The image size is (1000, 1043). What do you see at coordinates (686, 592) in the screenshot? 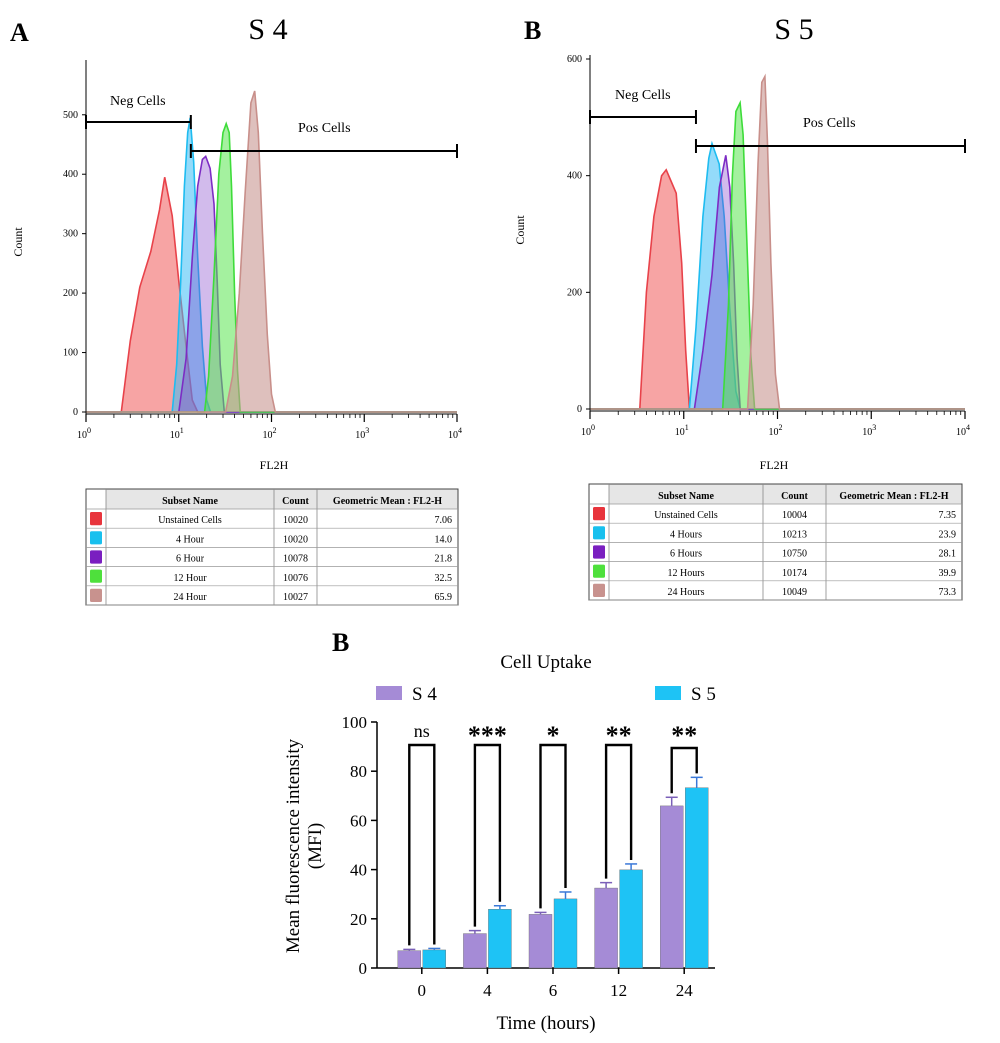
I see `table-cell-subset-name: 24 Hours` at bounding box center [686, 592].